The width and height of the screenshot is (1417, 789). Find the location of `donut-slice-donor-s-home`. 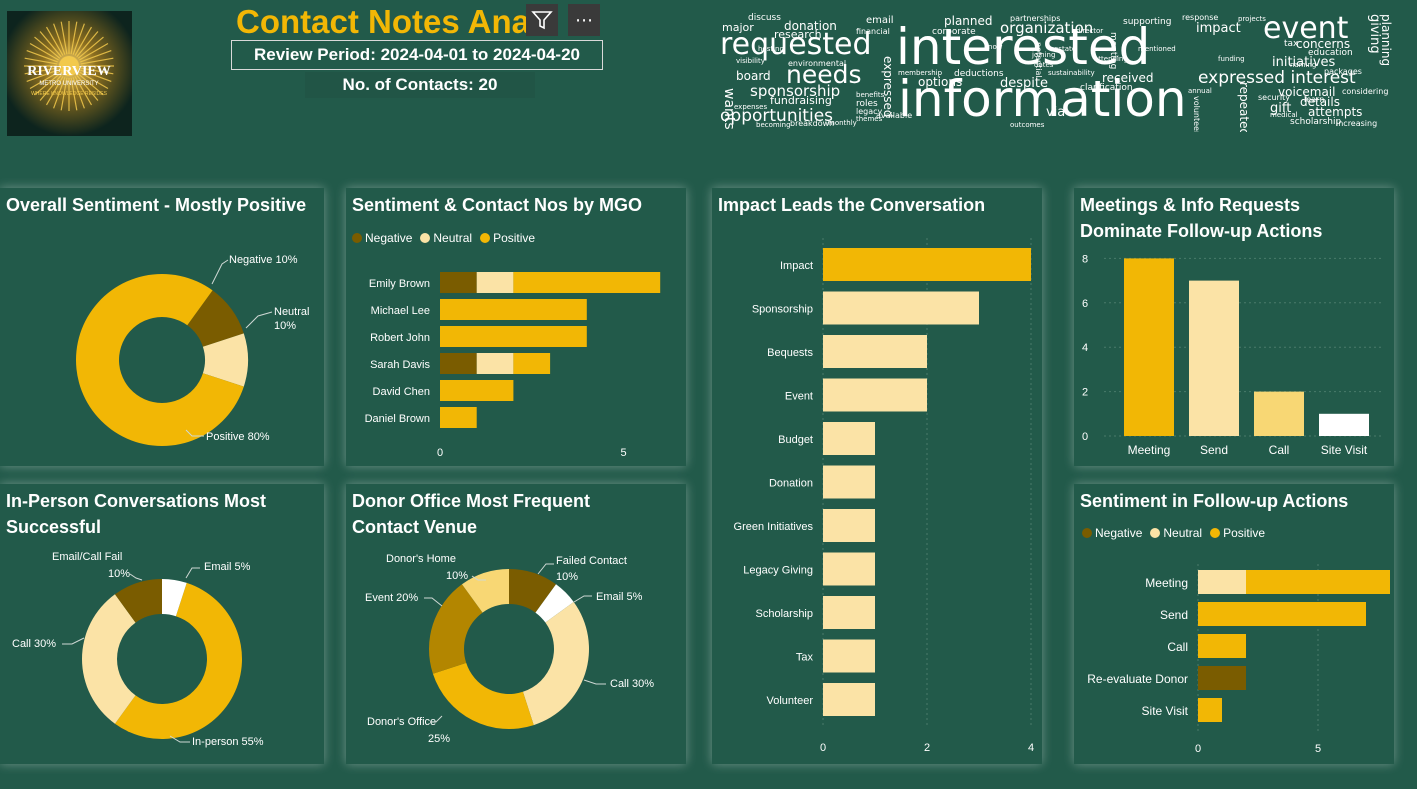

donut-slice-donor-s-home is located at coordinates (485, 591).